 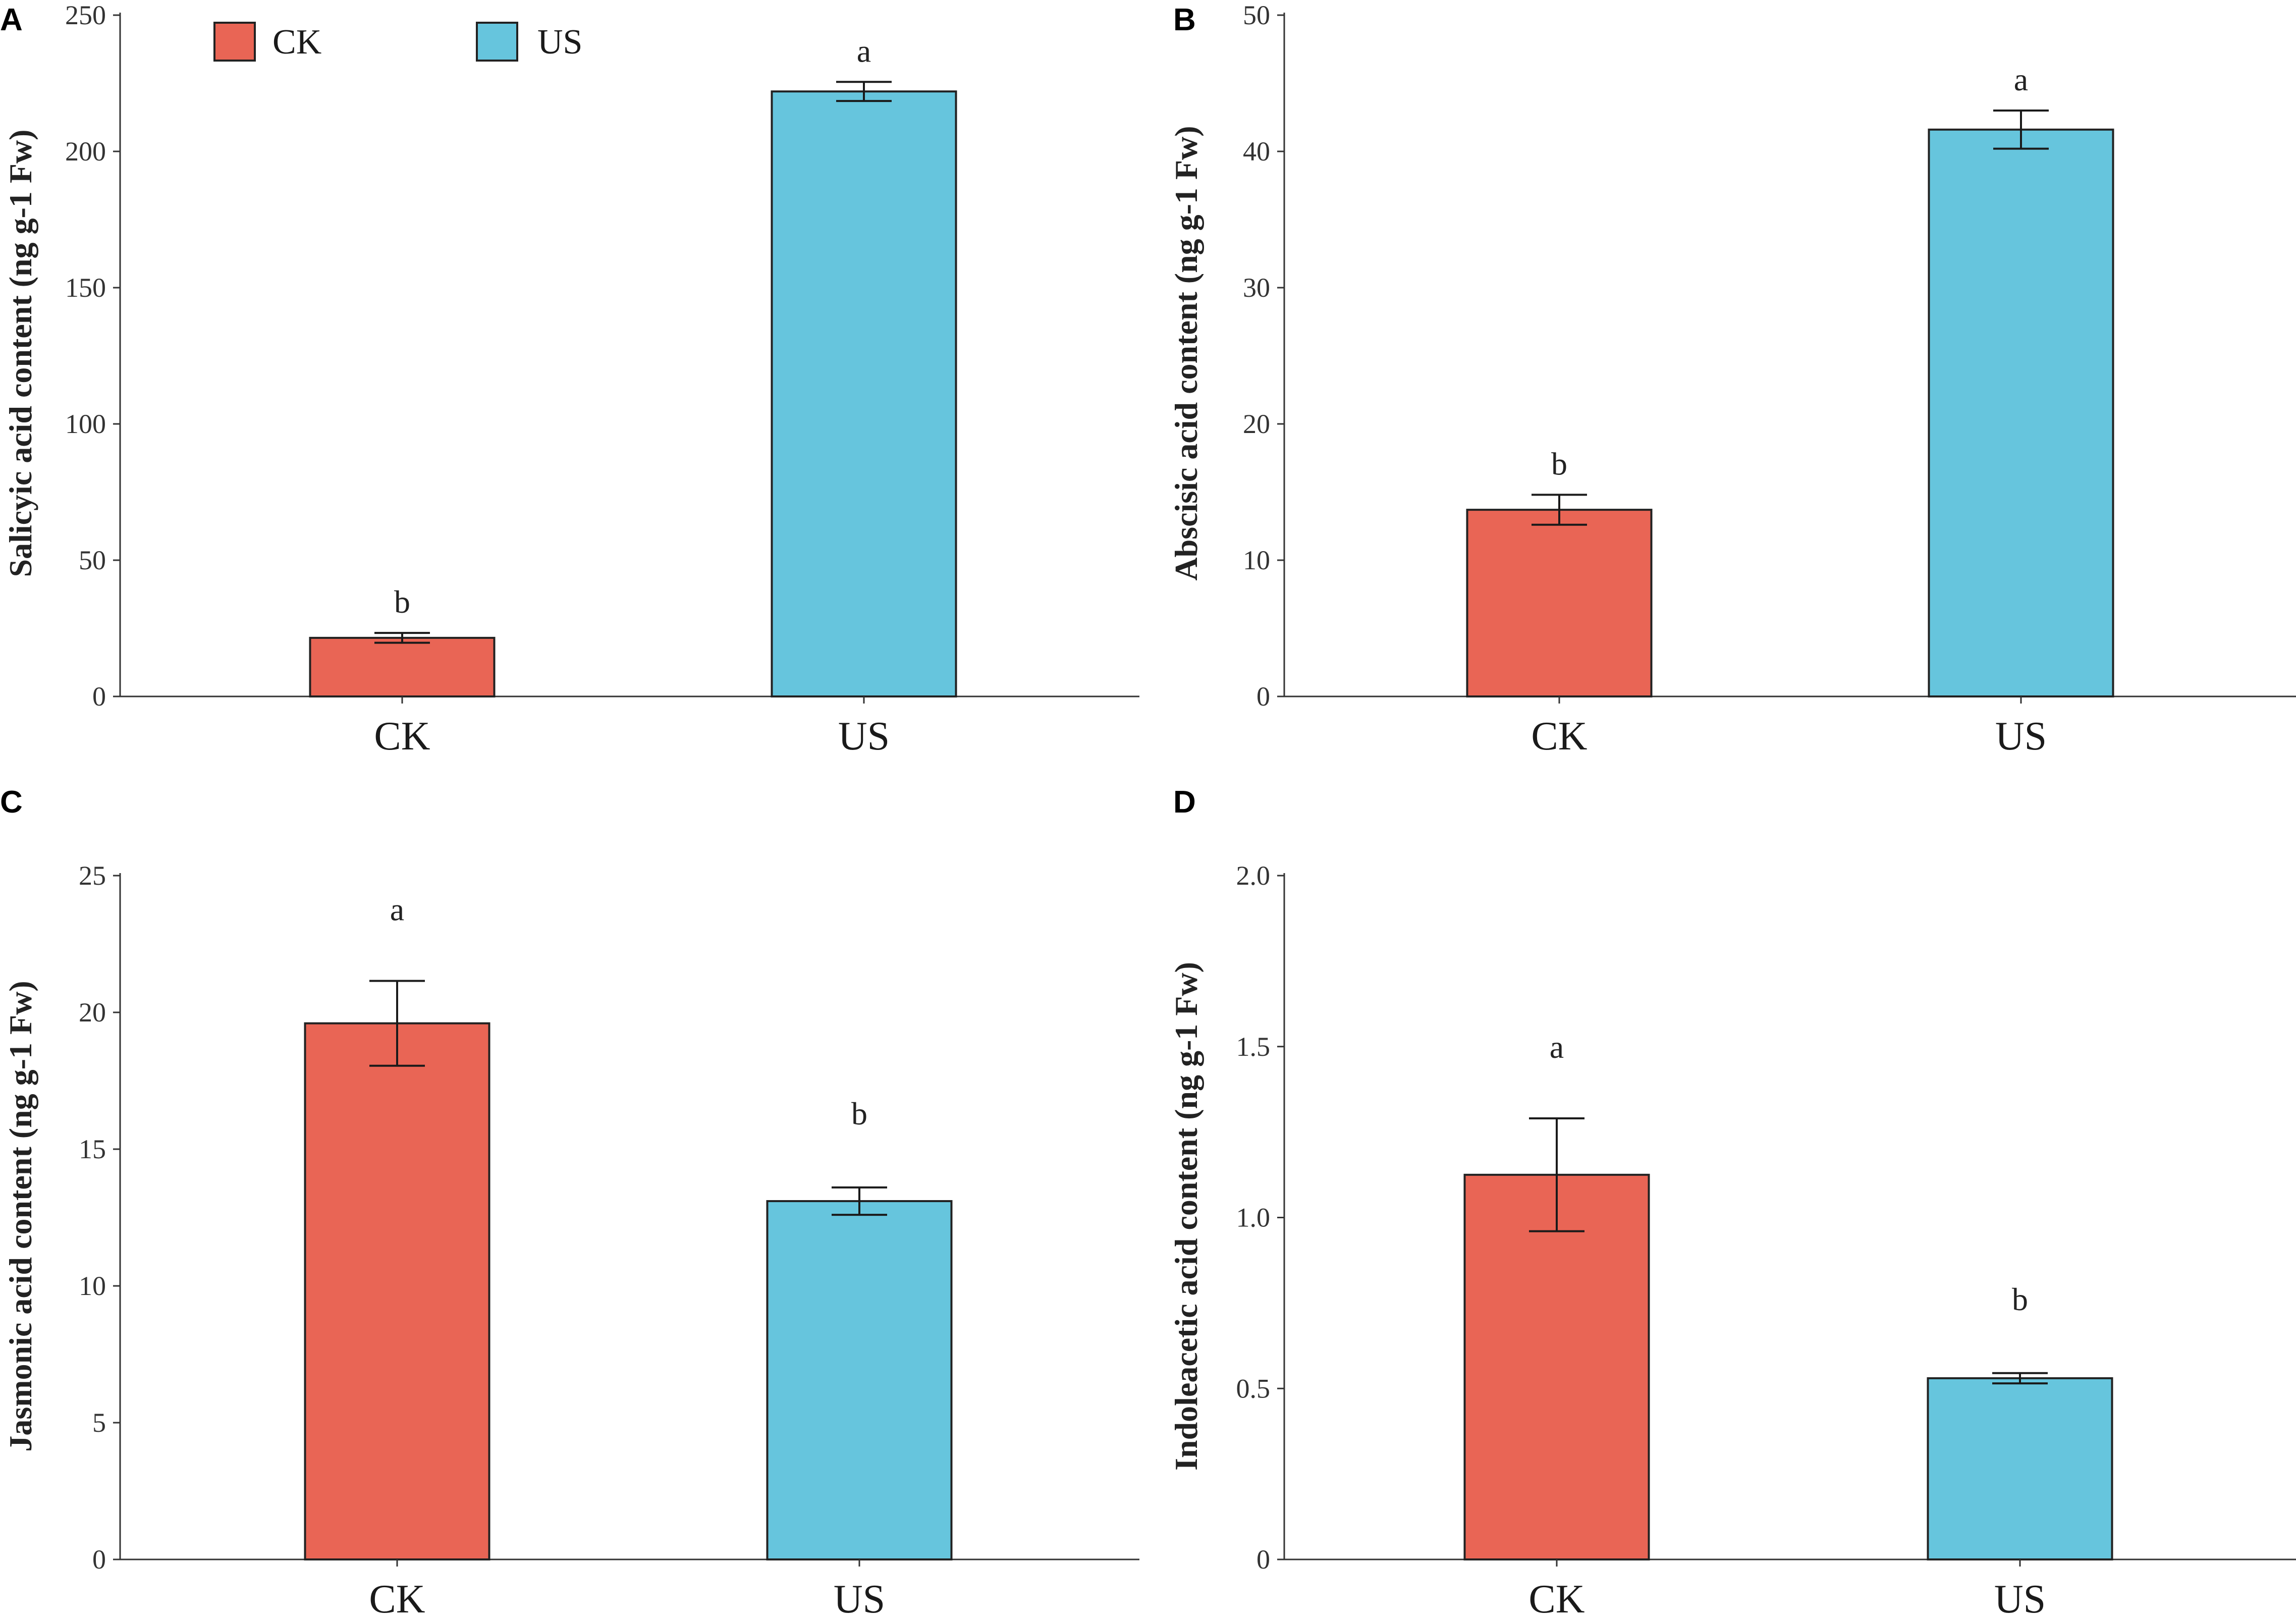 I want to click on sig-letter-d-ck: a, so click(x=1557, y=1047).